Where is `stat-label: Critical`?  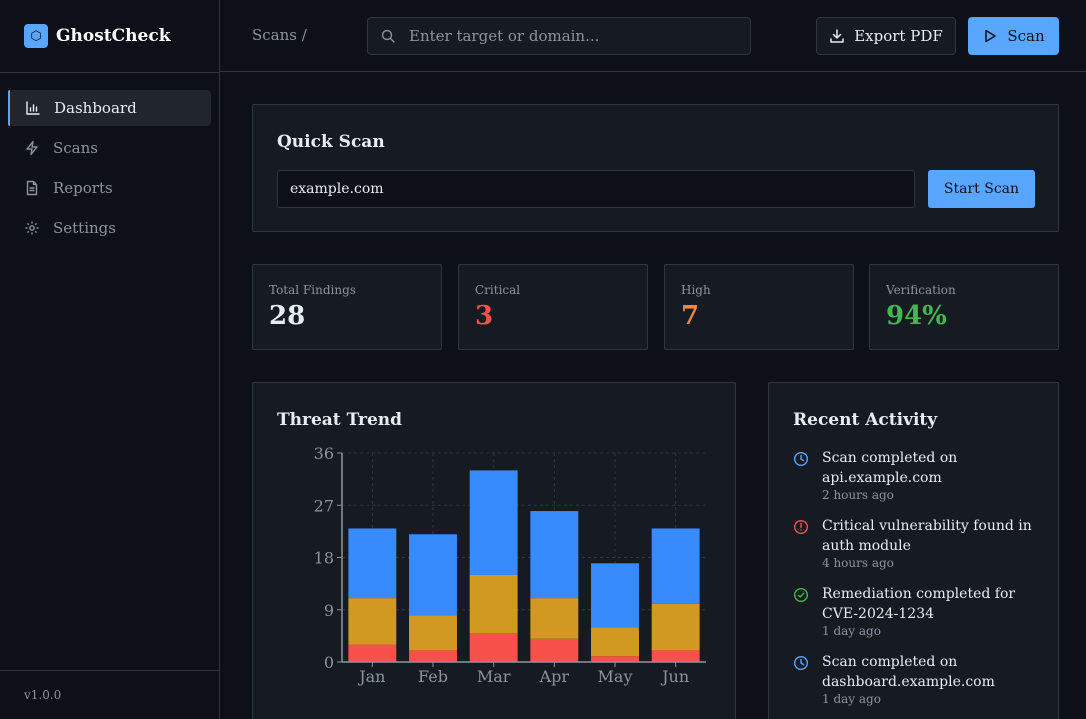
stat-label: Critical is located at coordinates (498, 290).